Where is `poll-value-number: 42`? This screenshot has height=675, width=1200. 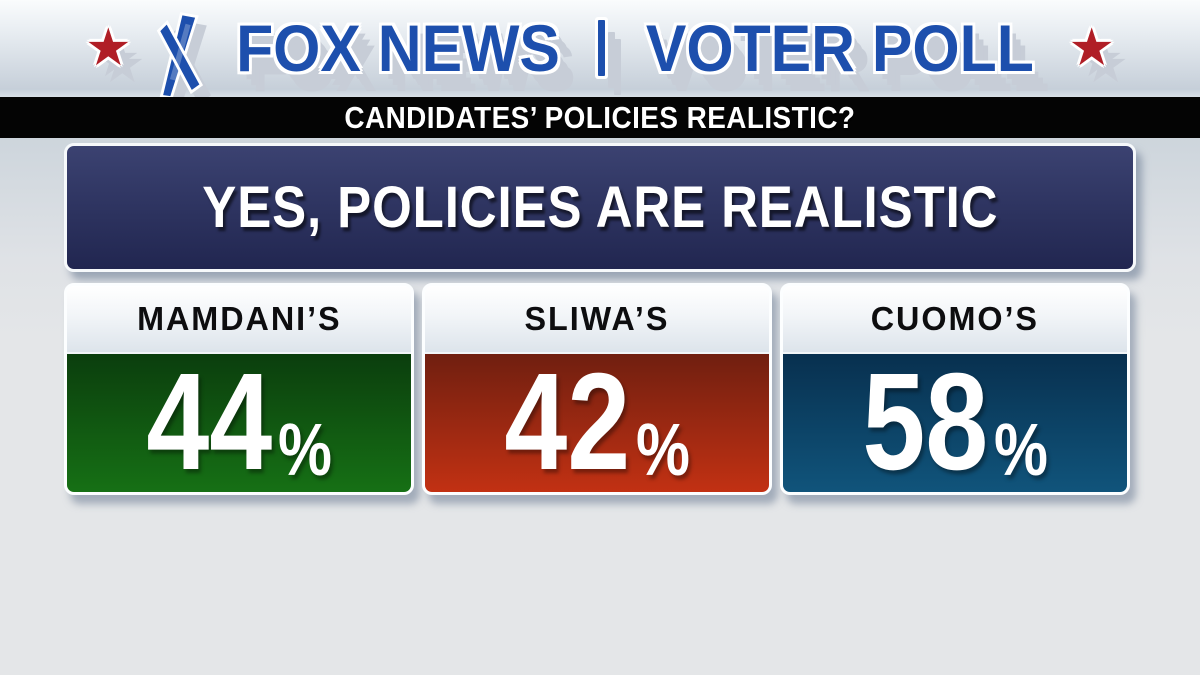 poll-value-number: 42 is located at coordinates (567, 420).